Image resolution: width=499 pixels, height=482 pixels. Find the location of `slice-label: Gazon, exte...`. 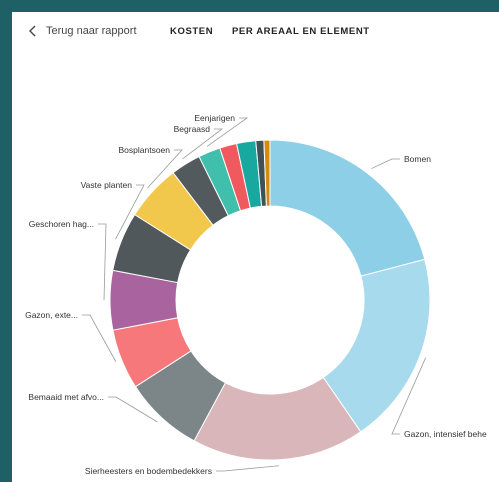

slice-label: Gazon, exte... is located at coordinates (51, 315).